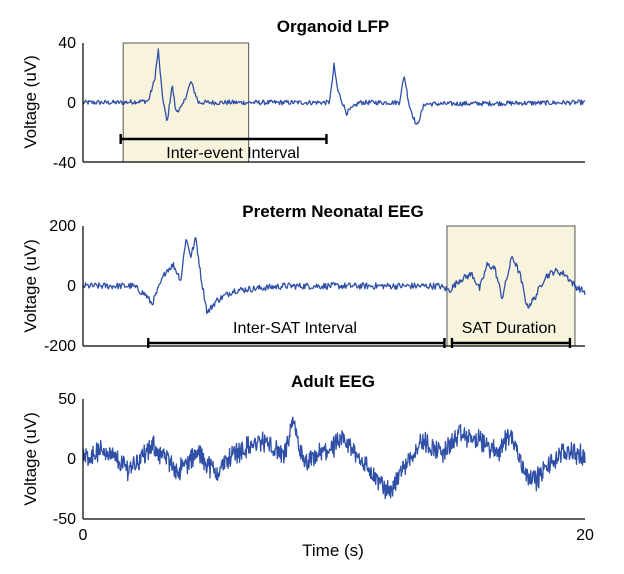 The image size is (624, 574). I want to click on shaded-region, so click(511, 286).